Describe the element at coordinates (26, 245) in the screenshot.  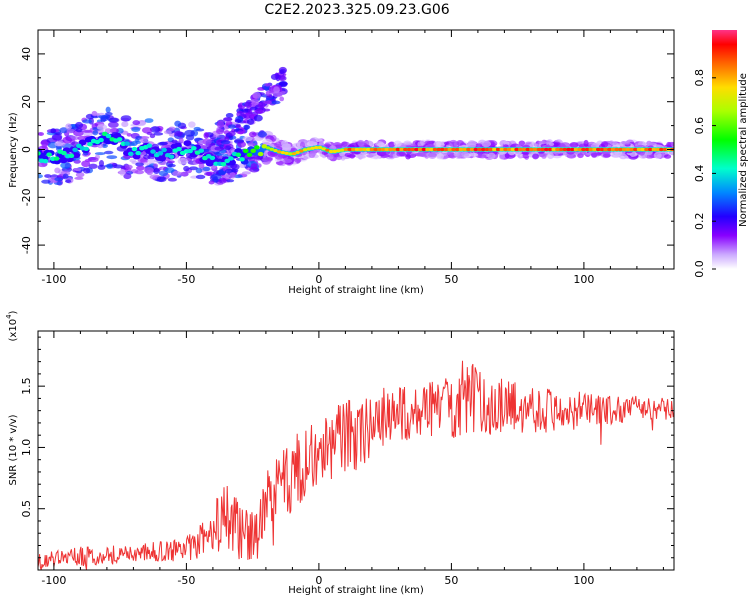
I see `y-tick-label: -40` at that location.